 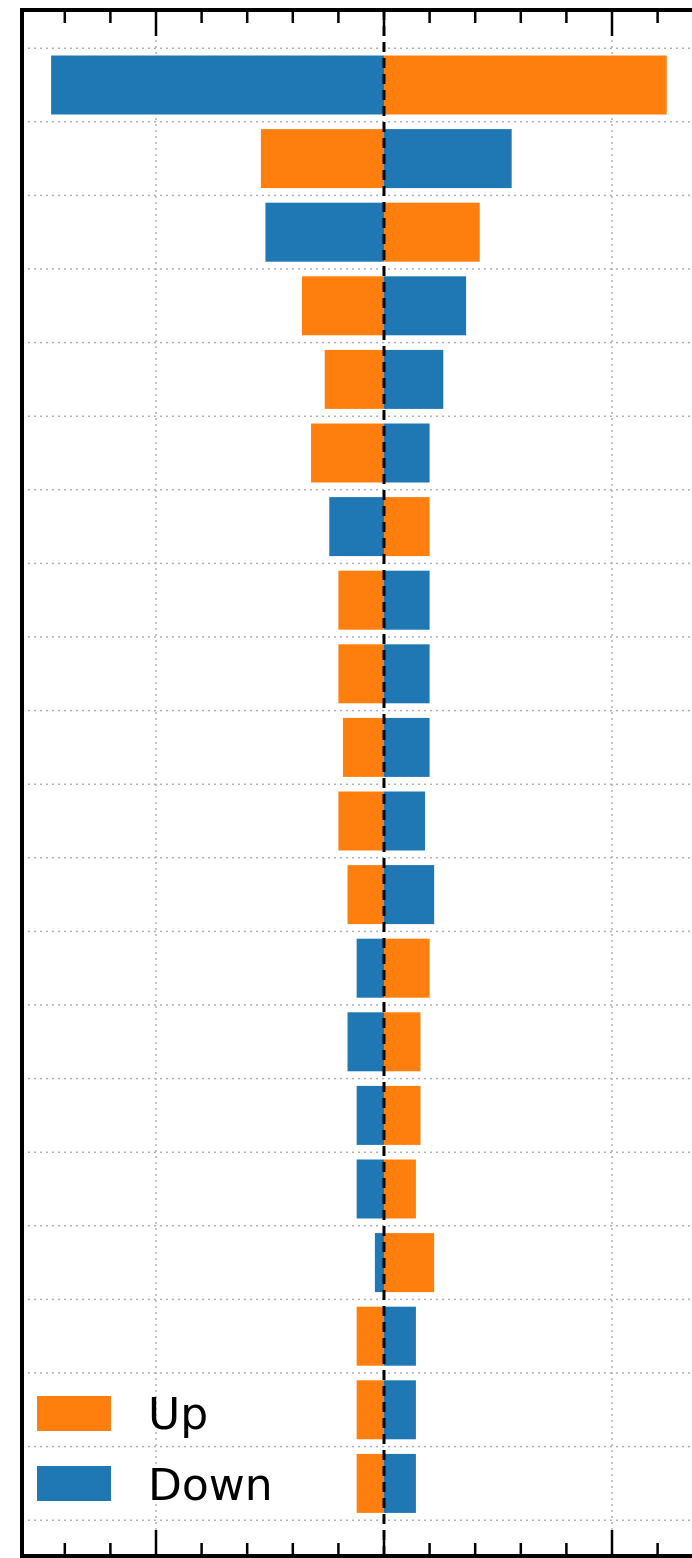 I want to click on legend-label-up: Up, so click(x=178, y=1414).